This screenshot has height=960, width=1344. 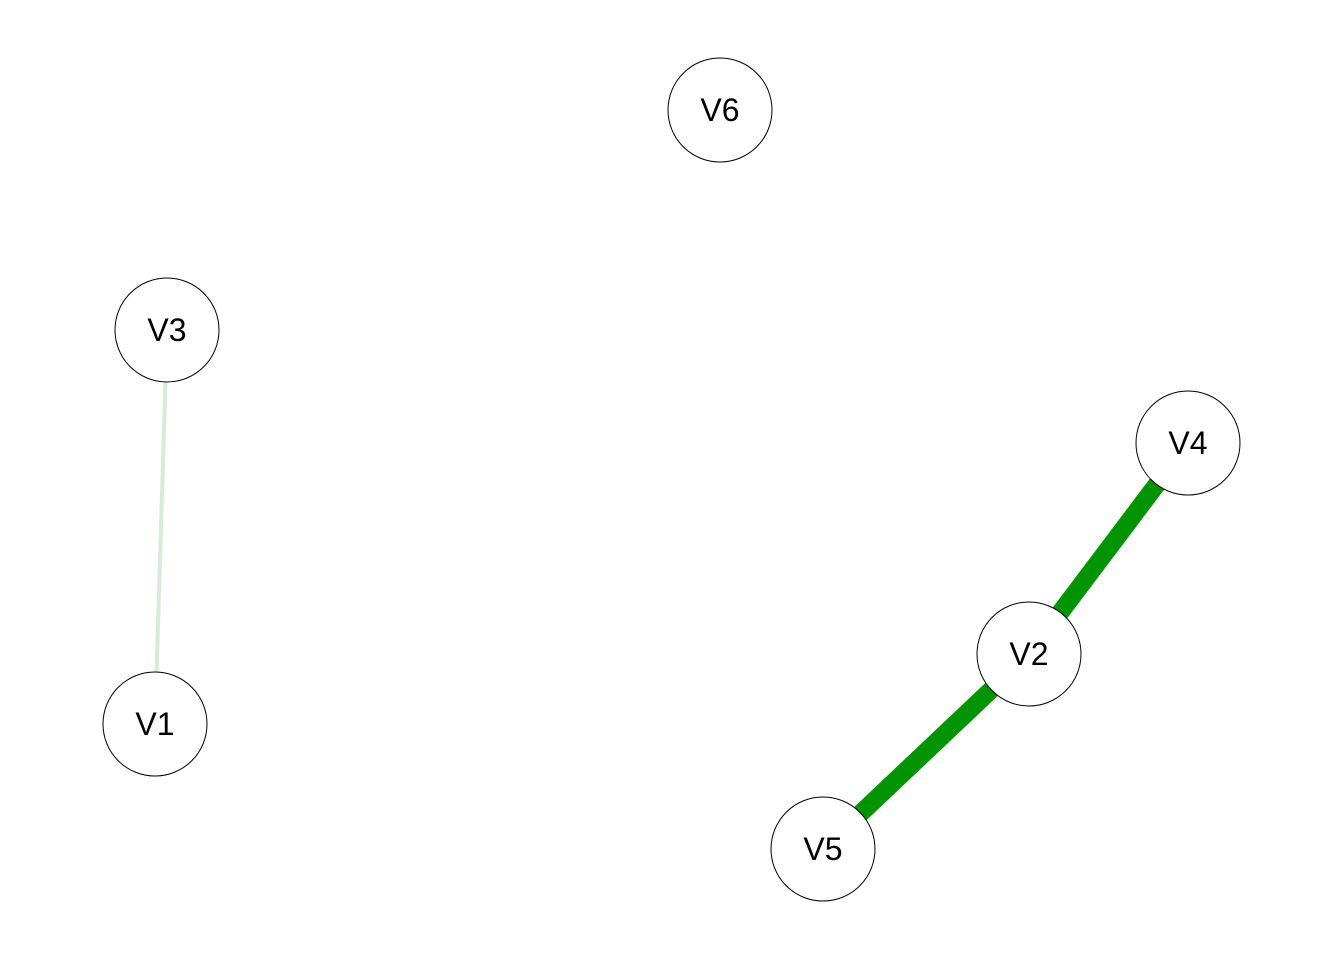 I want to click on edge-v3-v1, so click(x=161, y=527).